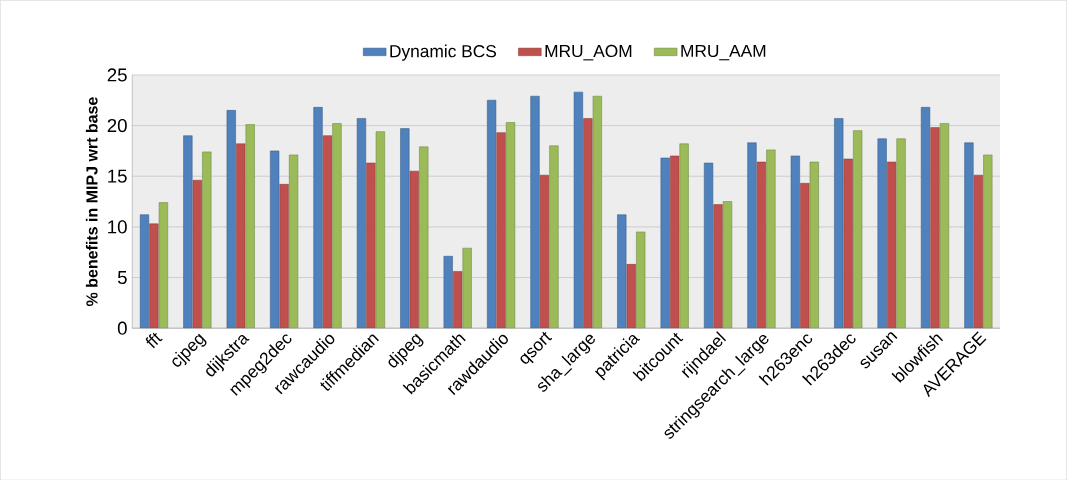 The width and height of the screenshot is (1067, 480). I want to click on legend-label: Dynamic BCS, so click(443, 52).